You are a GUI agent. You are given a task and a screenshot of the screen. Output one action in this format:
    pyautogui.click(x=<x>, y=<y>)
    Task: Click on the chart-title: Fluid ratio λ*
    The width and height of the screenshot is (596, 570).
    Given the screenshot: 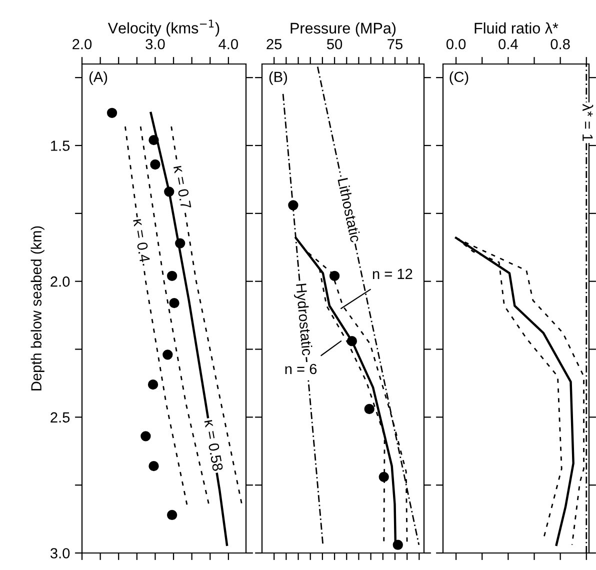 What is the action you would take?
    pyautogui.click(x=516, y=28)
    